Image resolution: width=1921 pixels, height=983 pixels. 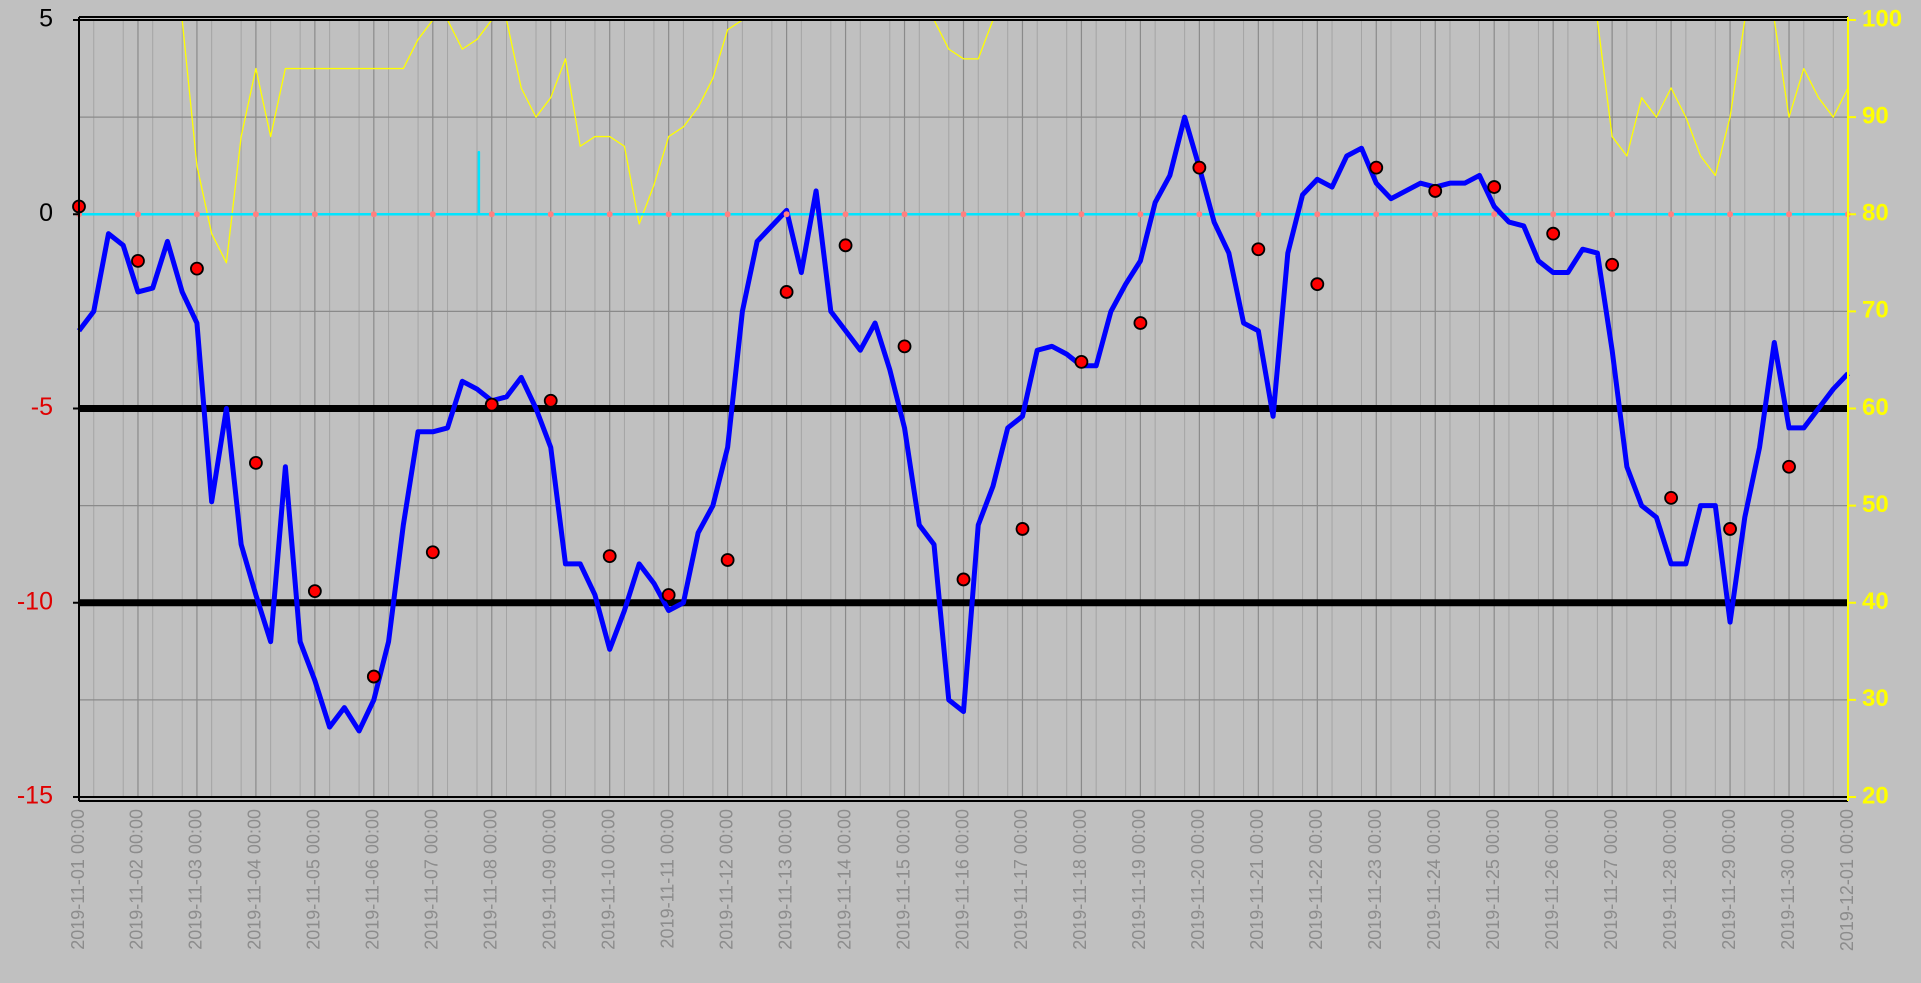 I want to click on y2-tick-label: 20, so click(x=1875, y=795).